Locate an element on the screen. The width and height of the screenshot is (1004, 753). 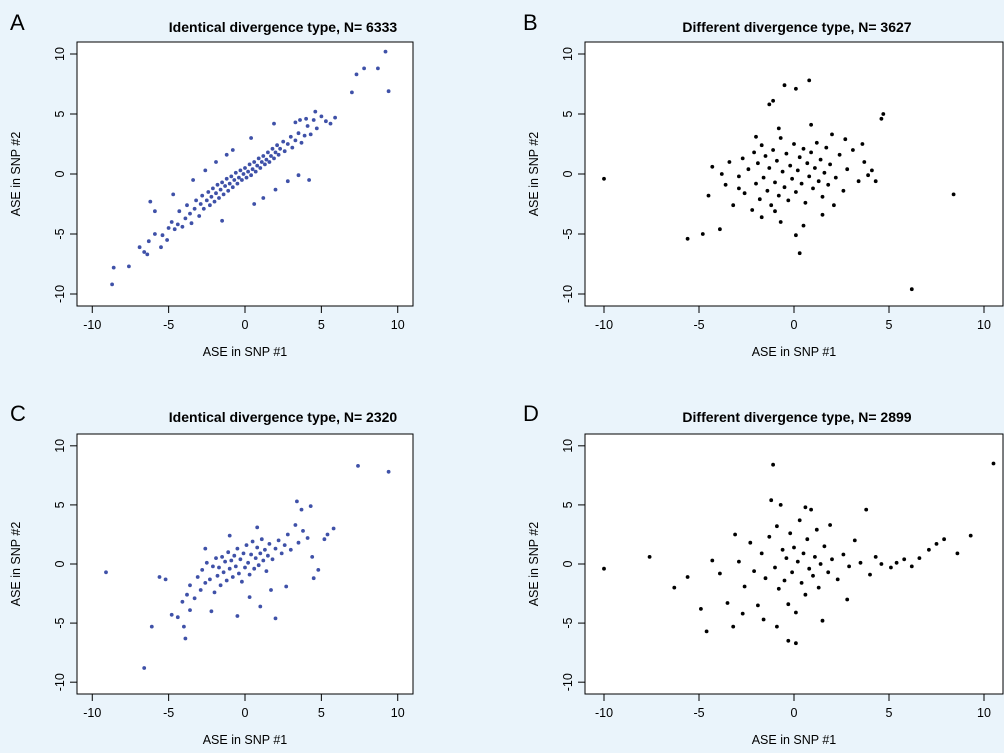
x-tick-label: -5 is located at coordinates (168, 713).